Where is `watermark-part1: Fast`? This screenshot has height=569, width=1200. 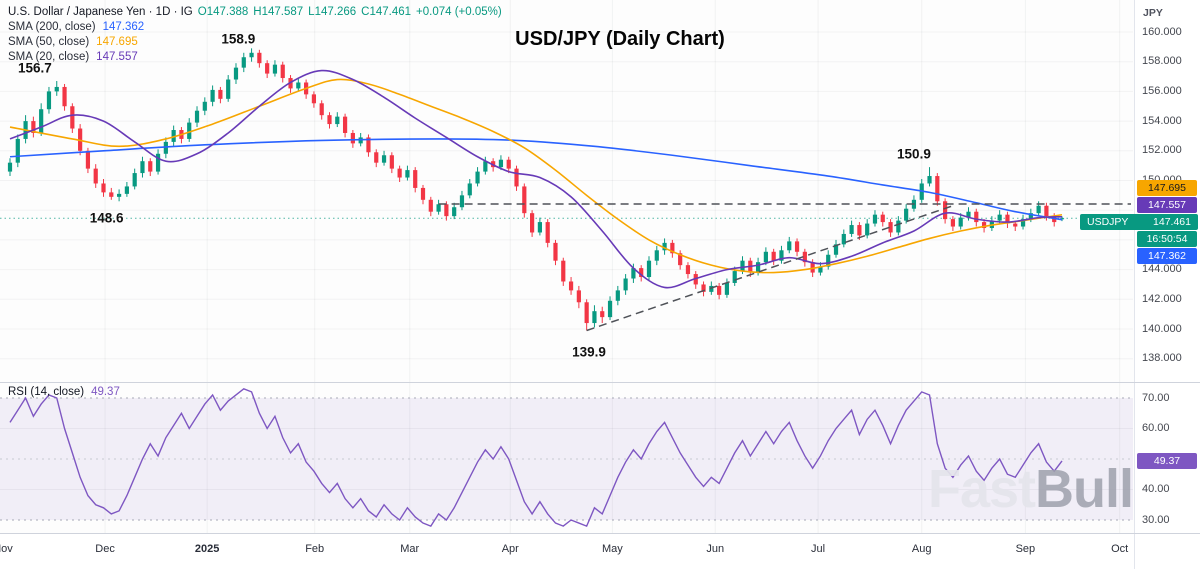
watermark-part1: Fast is located at coordinates (982, 489).